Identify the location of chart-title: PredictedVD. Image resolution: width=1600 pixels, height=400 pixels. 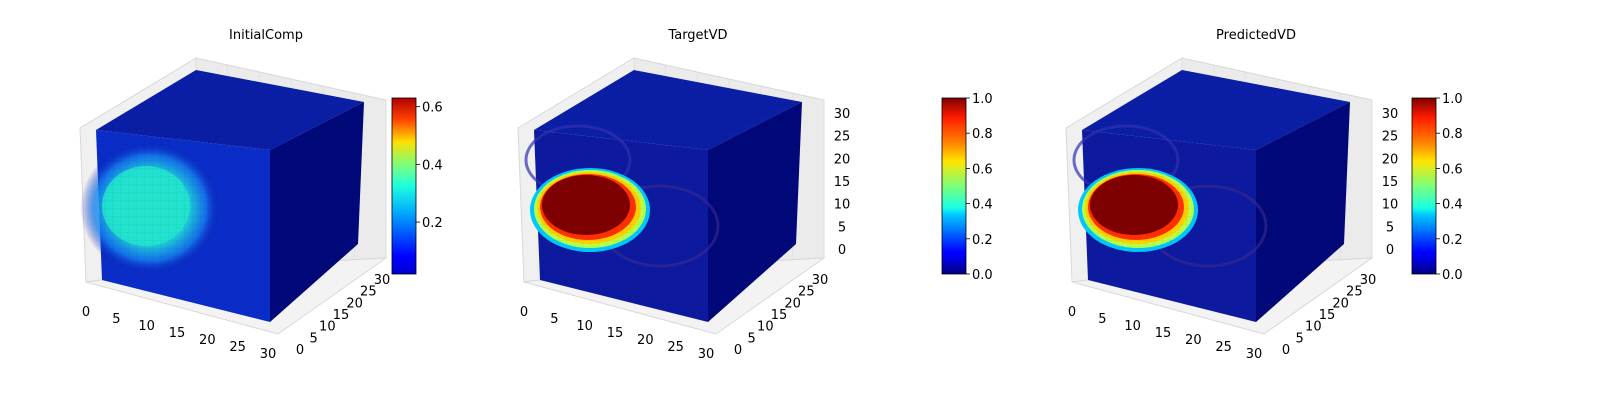
(1256, 35).